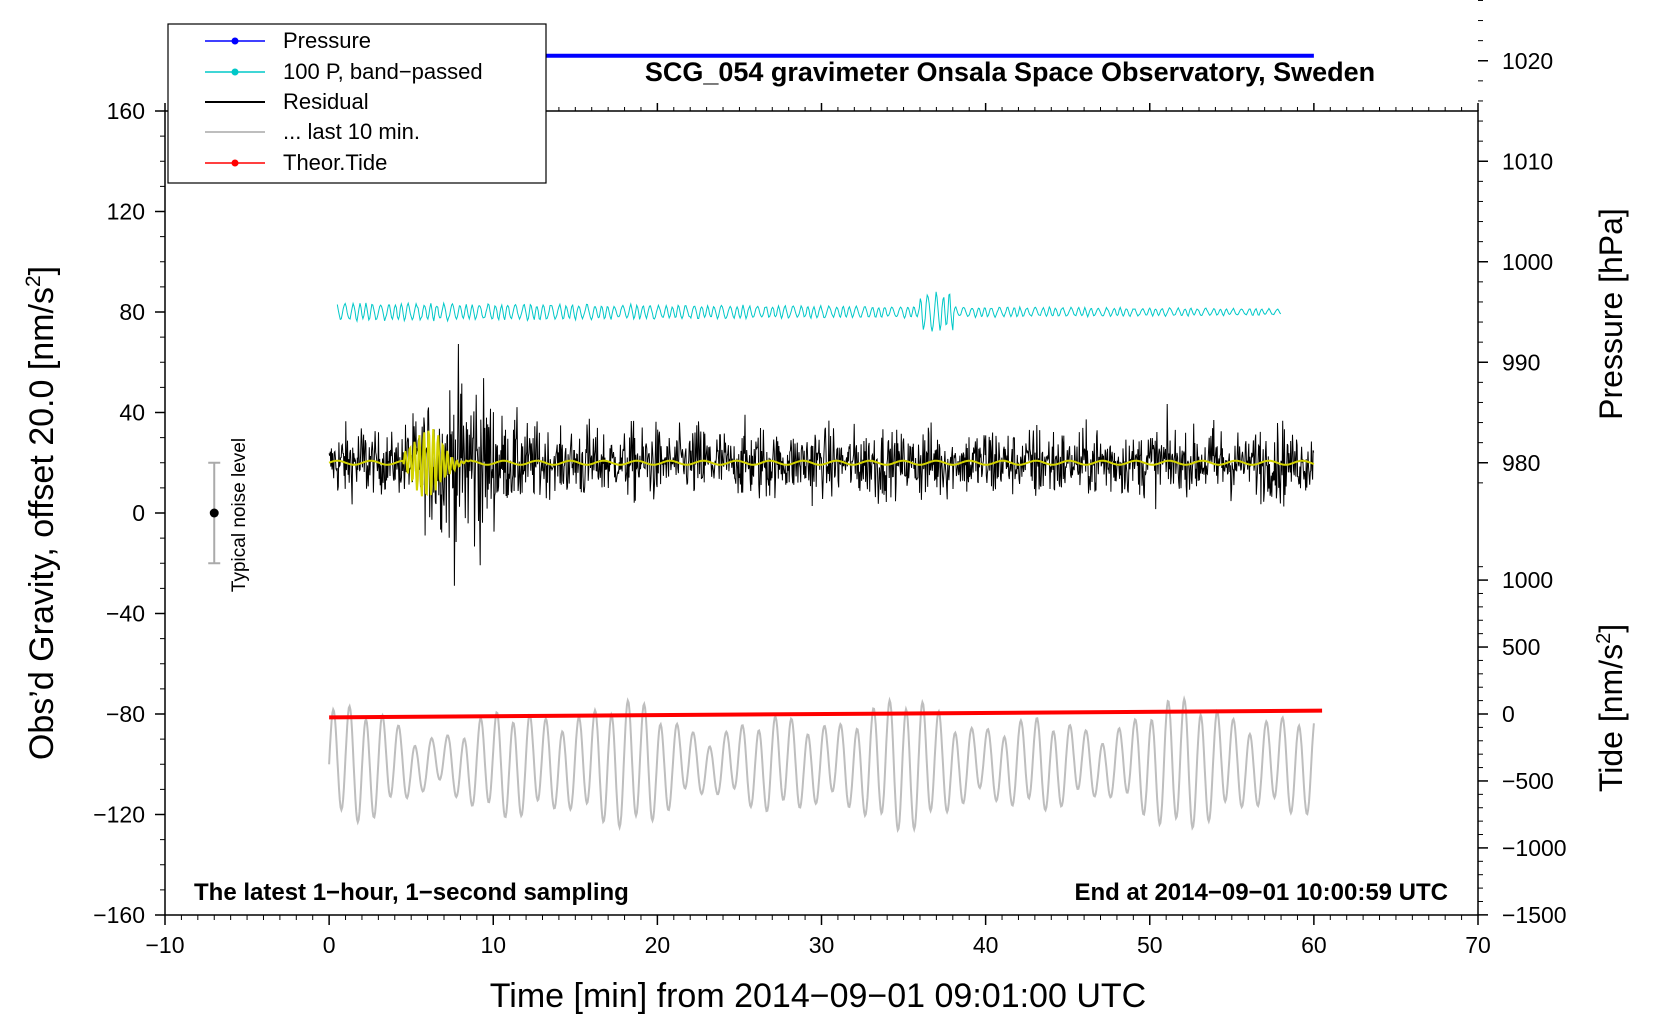 The width and height of the screenshot is (1660, 1020). Describe the element at coordinates (1527, 61) in the screenshot. I see `pressure-tick-label: 1020` at that location.